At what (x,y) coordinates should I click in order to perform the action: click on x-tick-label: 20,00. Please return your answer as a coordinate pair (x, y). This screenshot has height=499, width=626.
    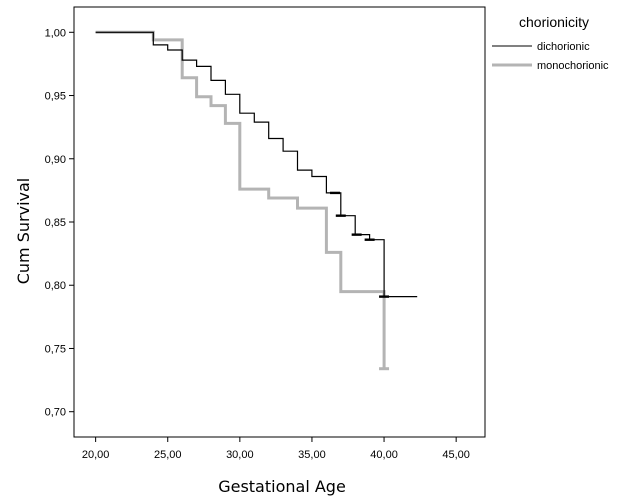
    Looking at the image, I should click on (96, 455).